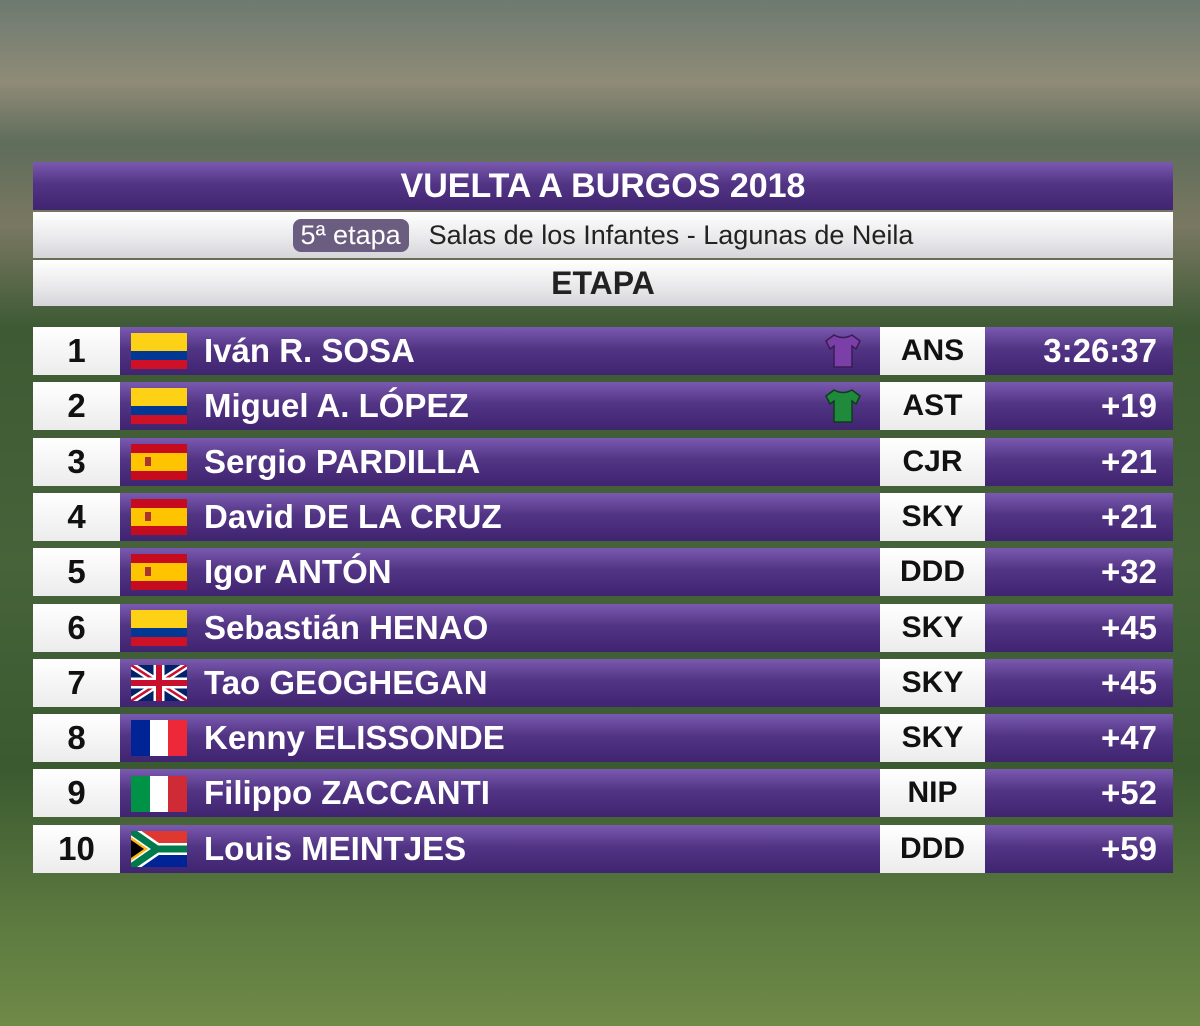 The image size is (1200, 1026). I want to click on title: VUELTA A BURGOS 2018, so click(603, 185).